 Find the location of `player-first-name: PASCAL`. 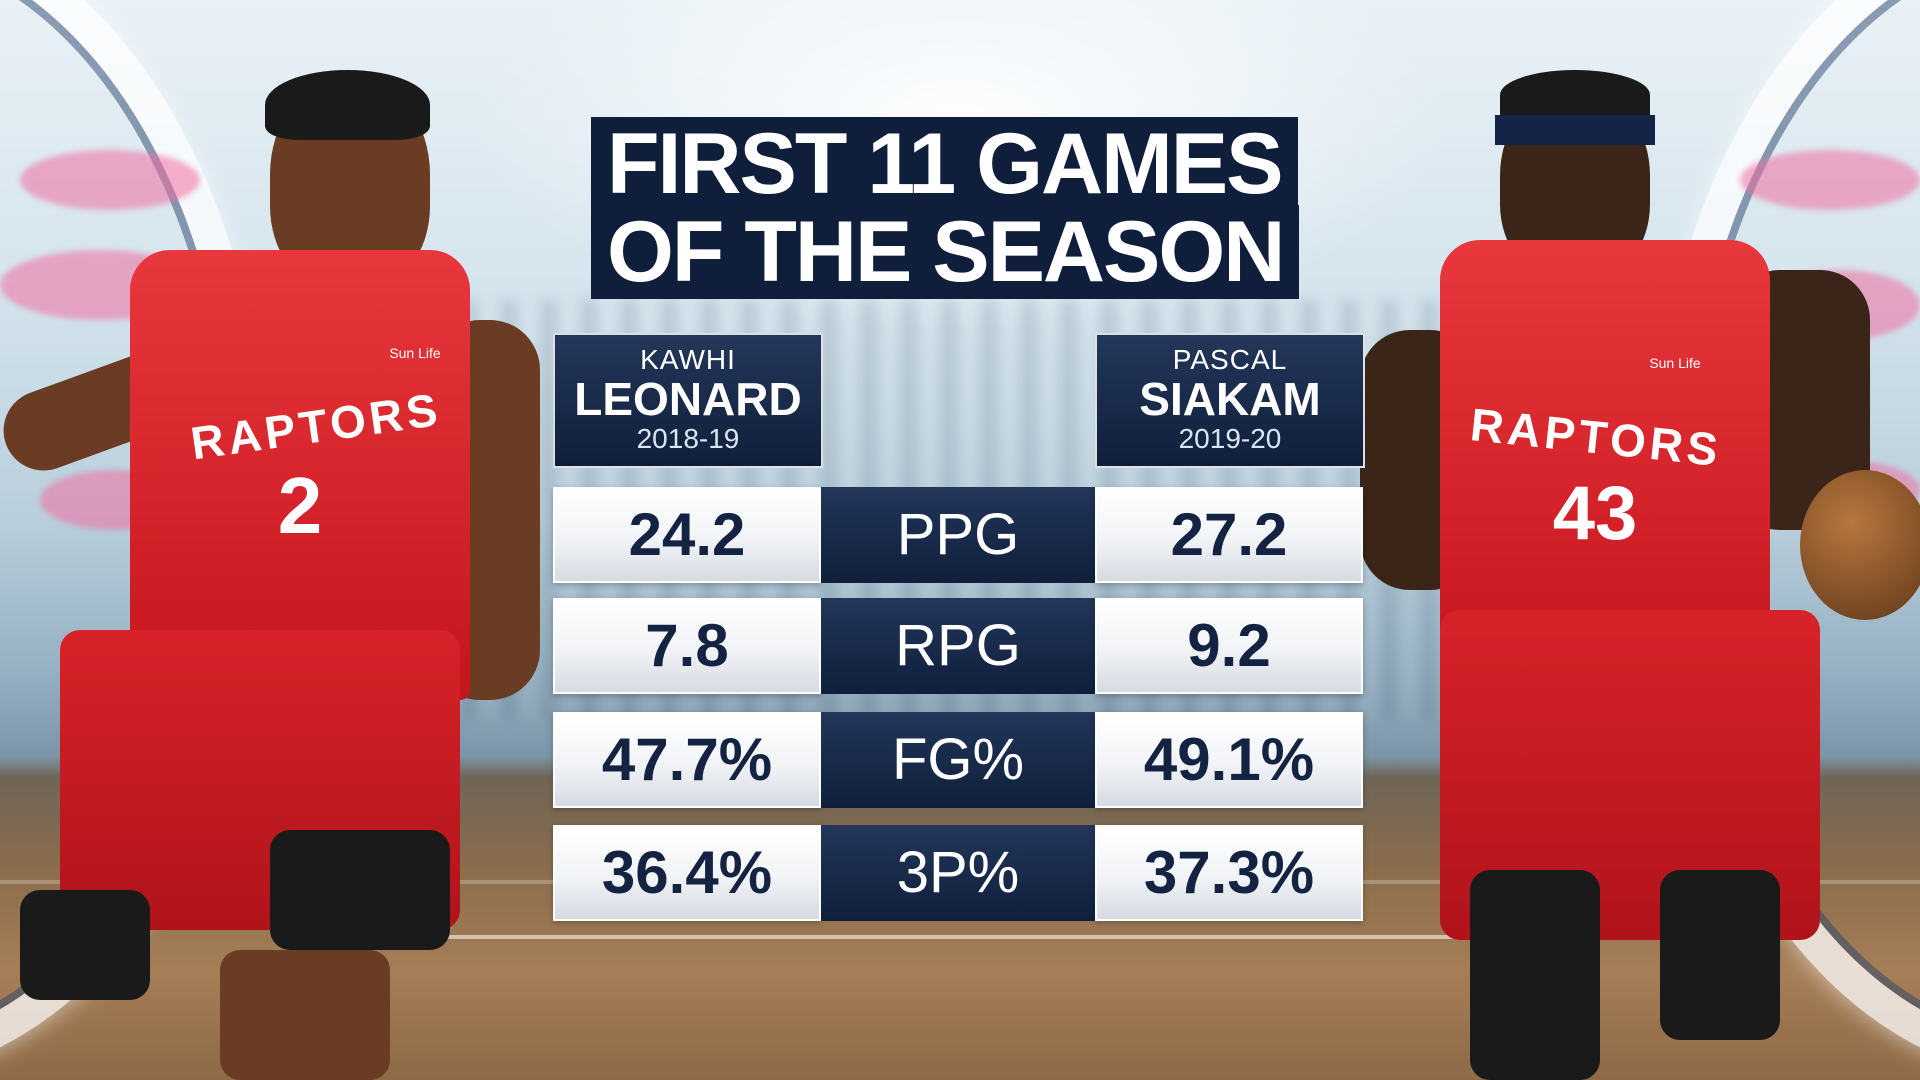

player-first-name: PASCAL is located at coordinates (1230, 359).